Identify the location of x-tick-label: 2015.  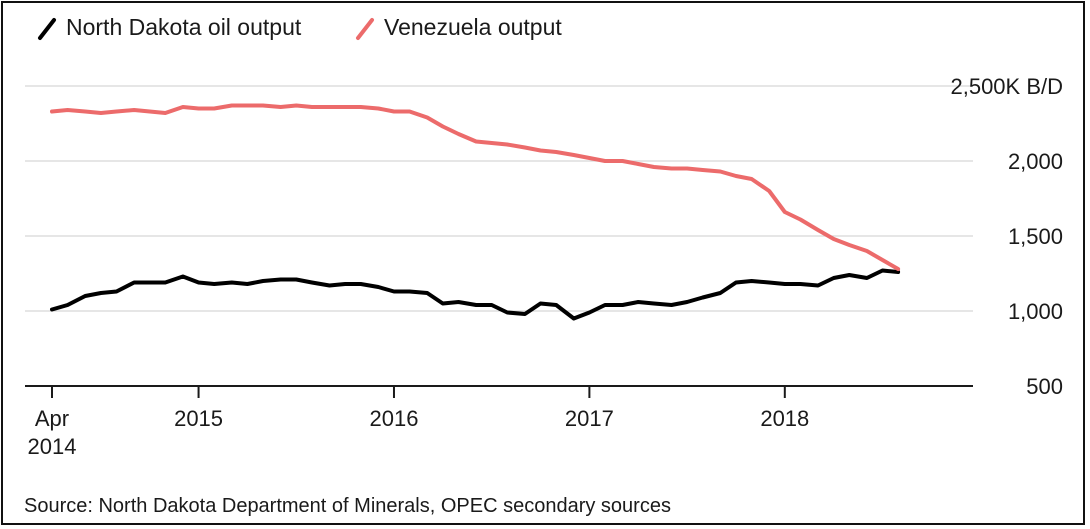
(198, 418).